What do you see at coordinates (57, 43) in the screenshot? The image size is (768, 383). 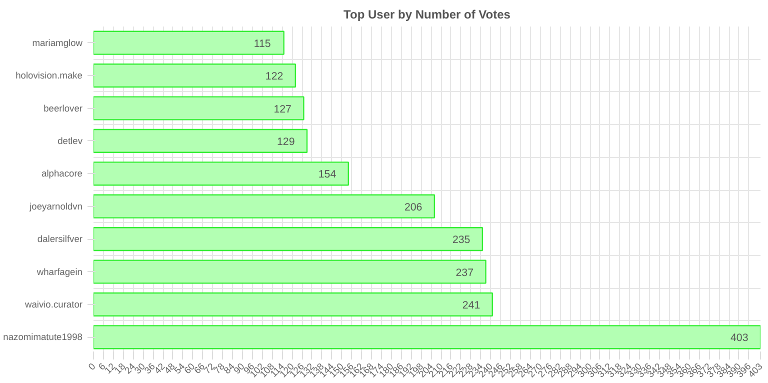 I see `y-tick-label: mariamglow` at bounding box center [57, 43].